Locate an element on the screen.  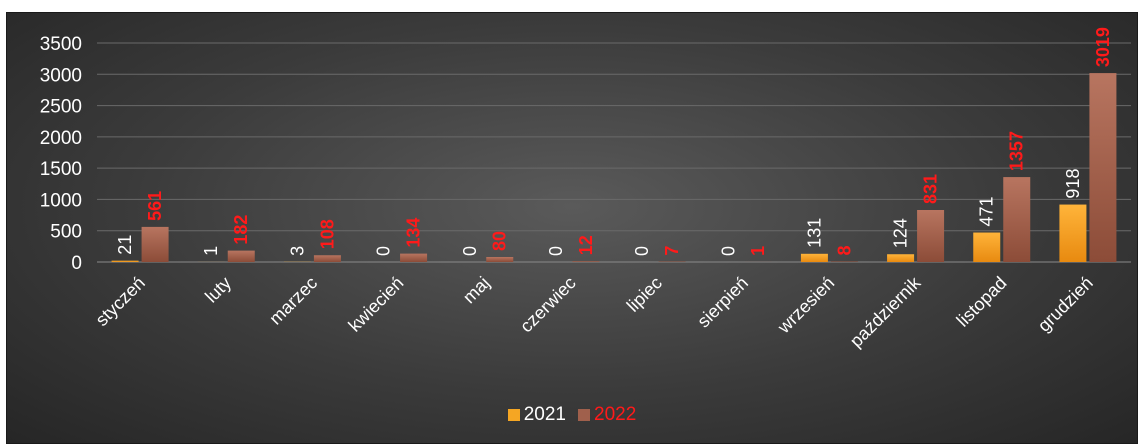
x-category-label: wrzesień is located at coordinates (805, 305).